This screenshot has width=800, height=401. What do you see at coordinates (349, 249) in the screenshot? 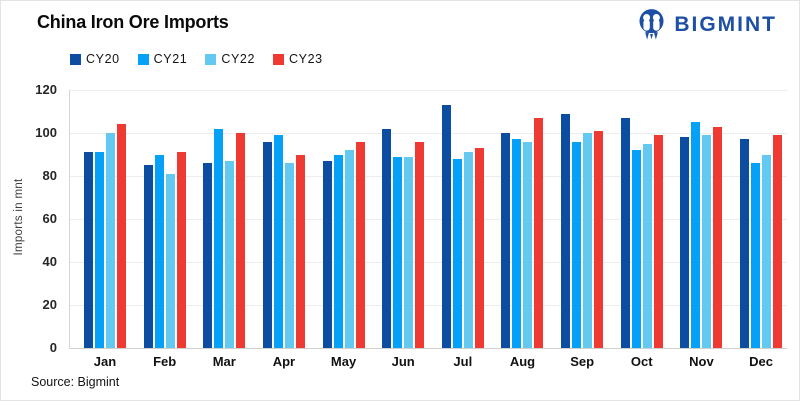
I see `bar-CY22-May` at bounding box center [349, 249].